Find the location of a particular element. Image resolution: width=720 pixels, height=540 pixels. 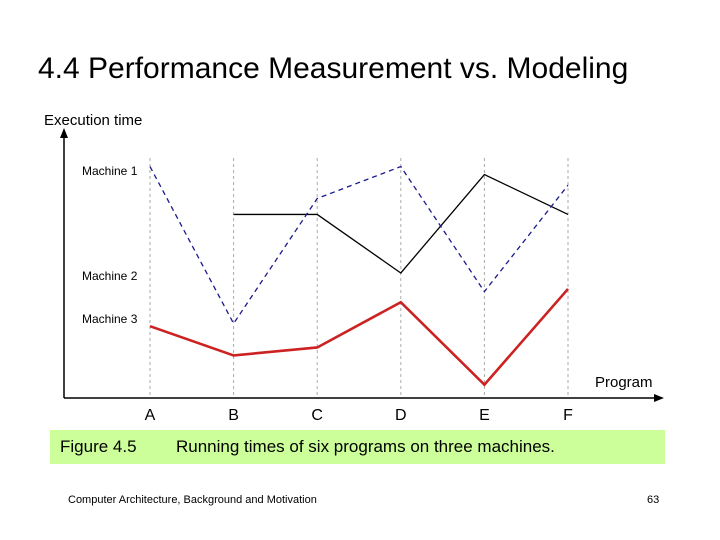

x-axis-label: Program is located at coordinates (624, 382).